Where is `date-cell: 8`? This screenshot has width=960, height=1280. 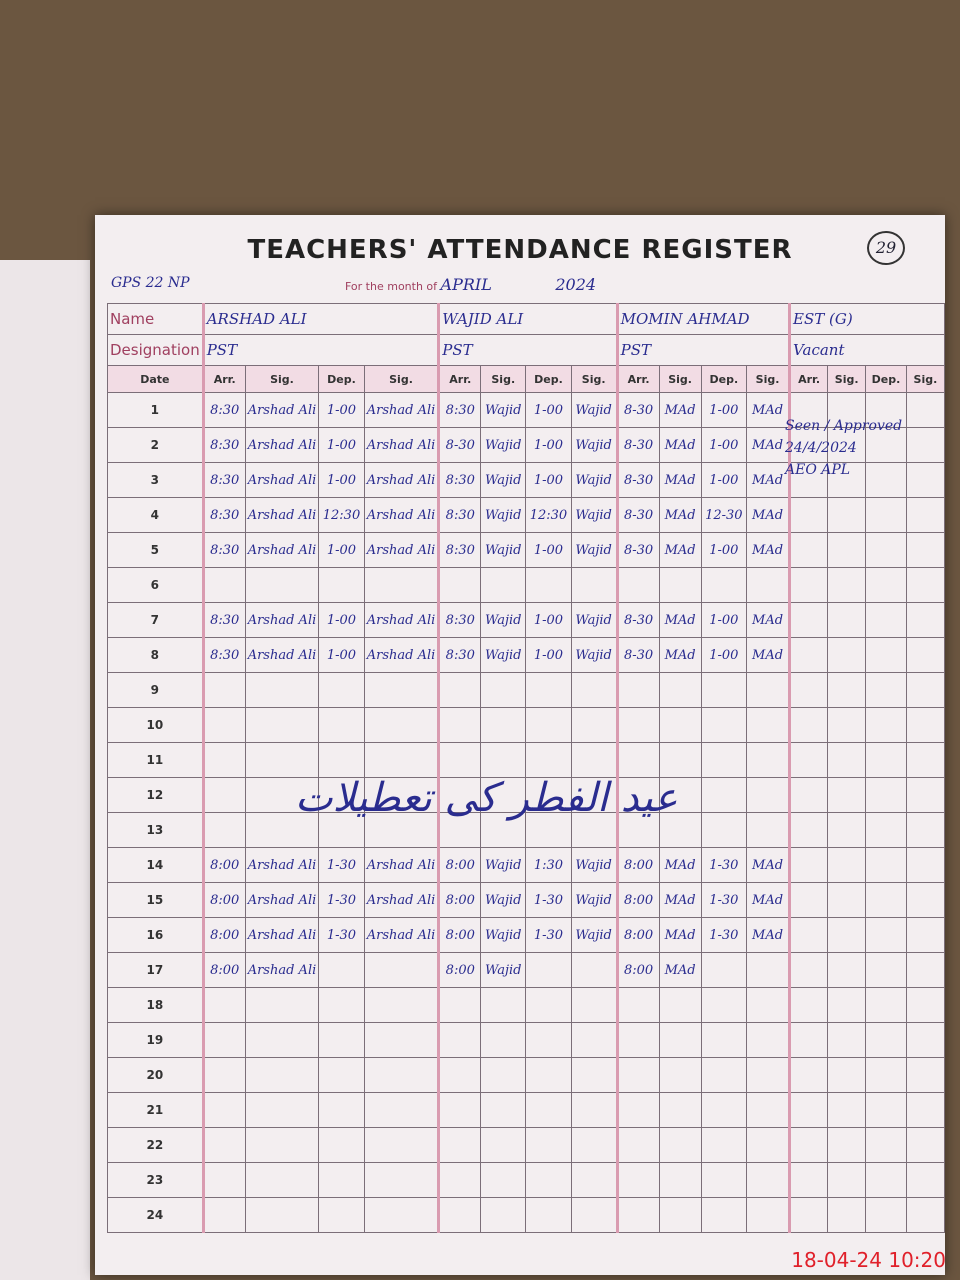 date-cell: 8 is located at coordinates (155, 655).